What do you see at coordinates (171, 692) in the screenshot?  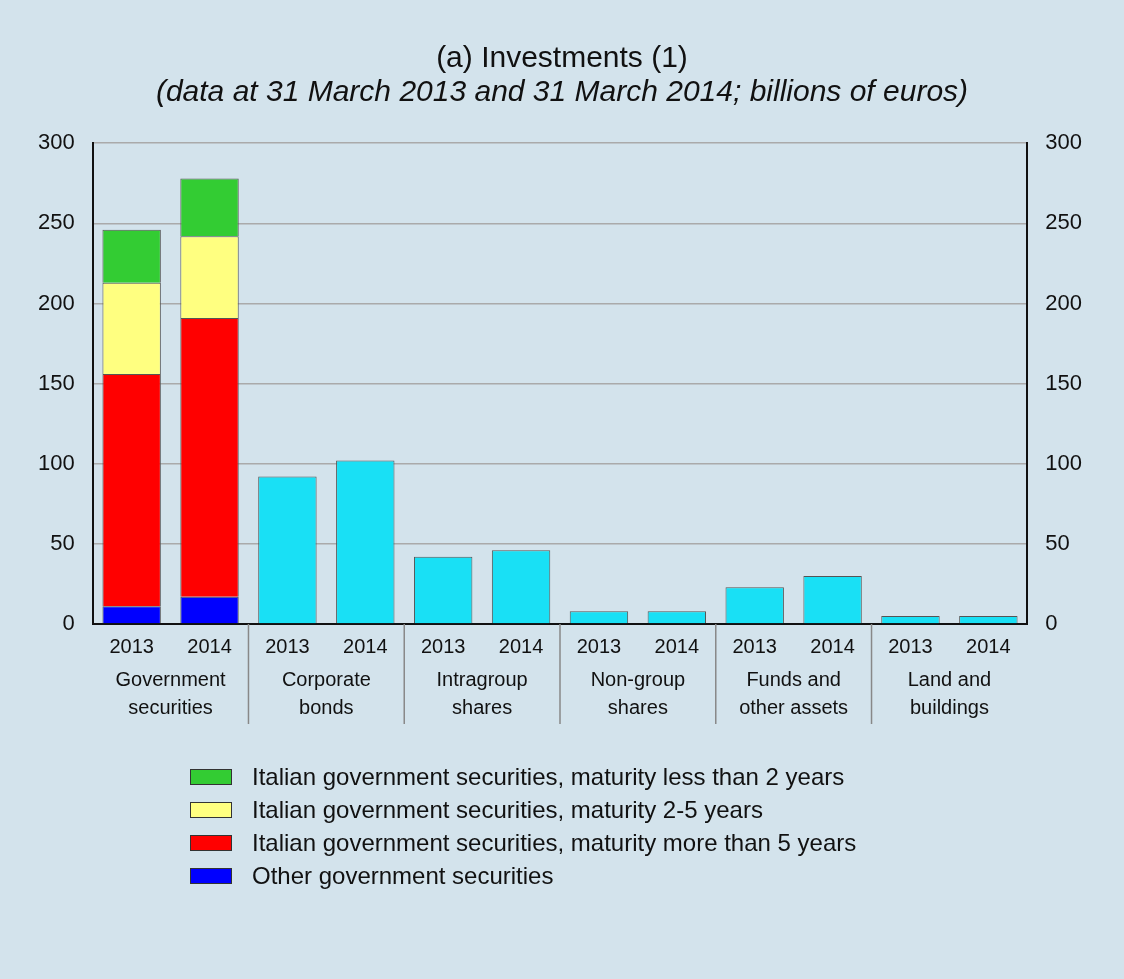 I see `text: Government securities` at bounding box center [171, 692].